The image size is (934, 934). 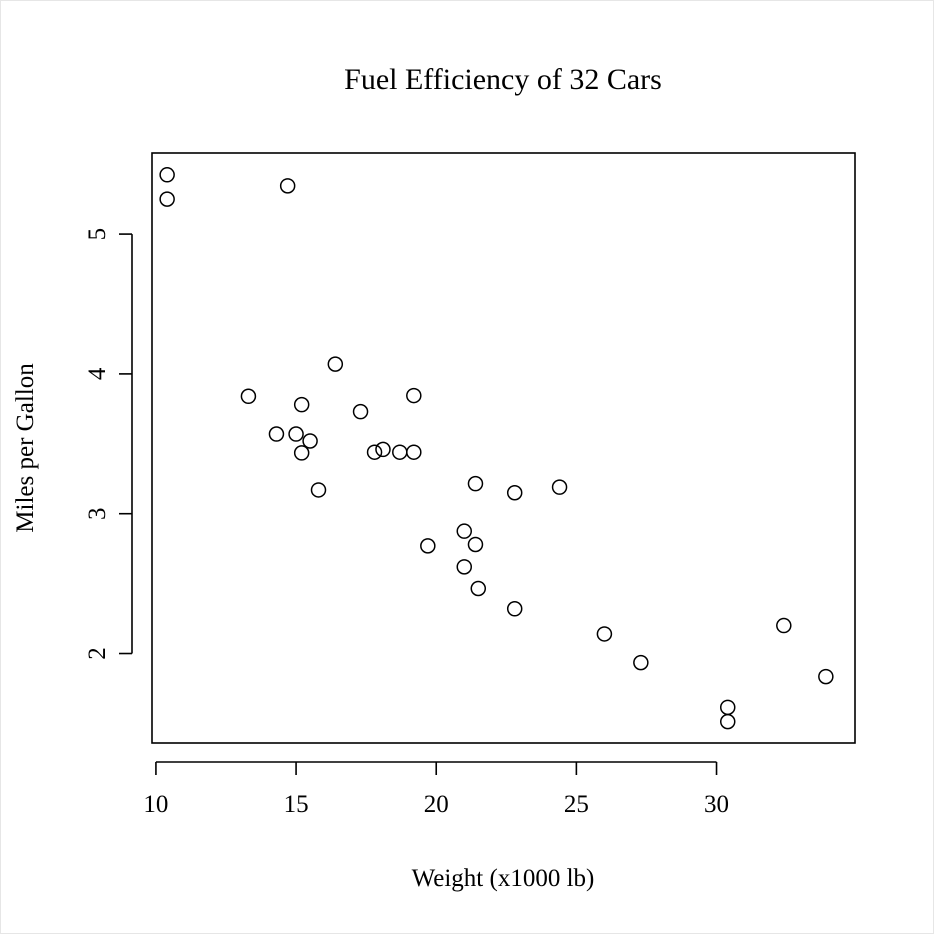 I want to click on x-axis-ticks: 10 15 20 25 30, so click(x=436, y=790).